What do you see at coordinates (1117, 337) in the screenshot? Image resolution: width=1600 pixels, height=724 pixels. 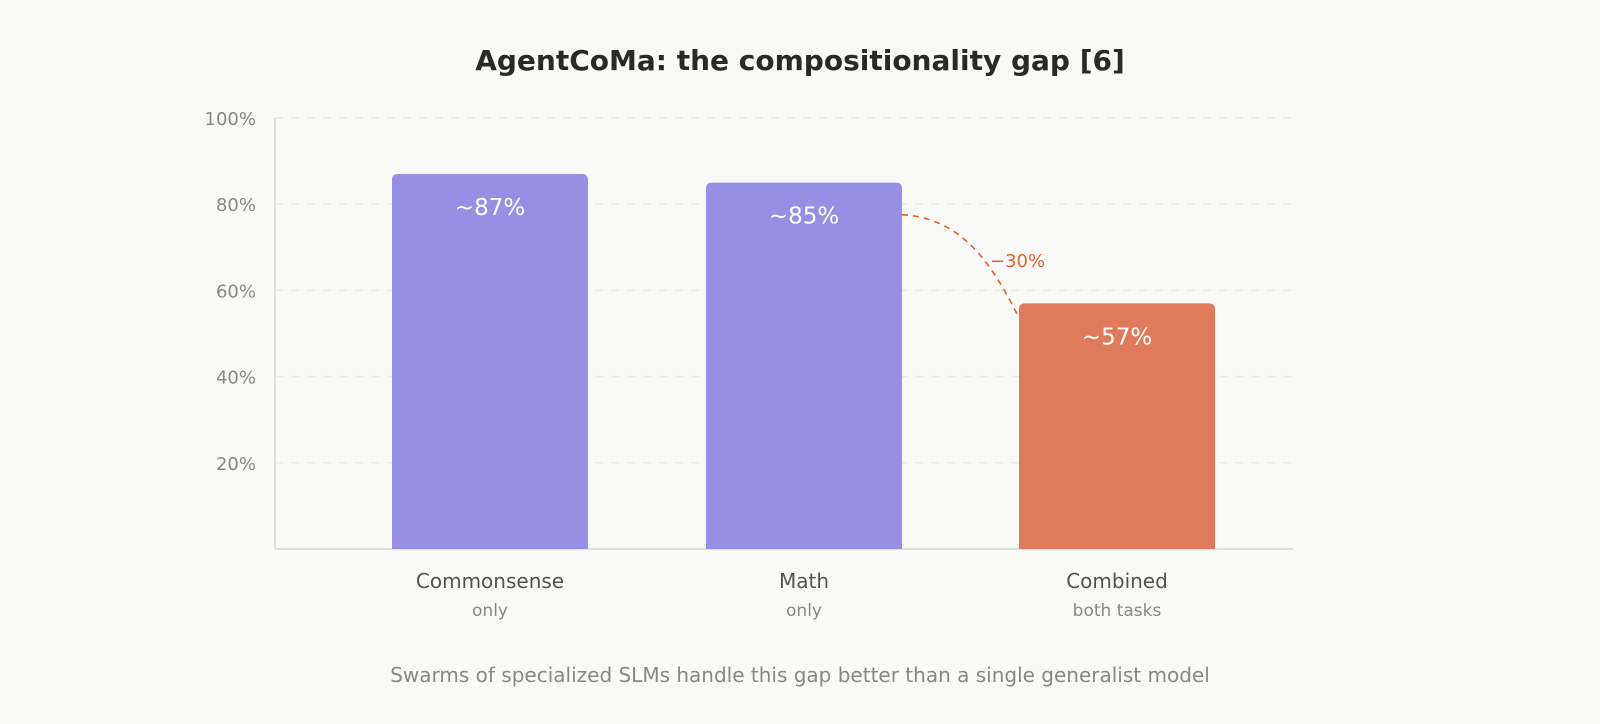 I see `data-label: ~57%` at bounding box center [1117, 337].